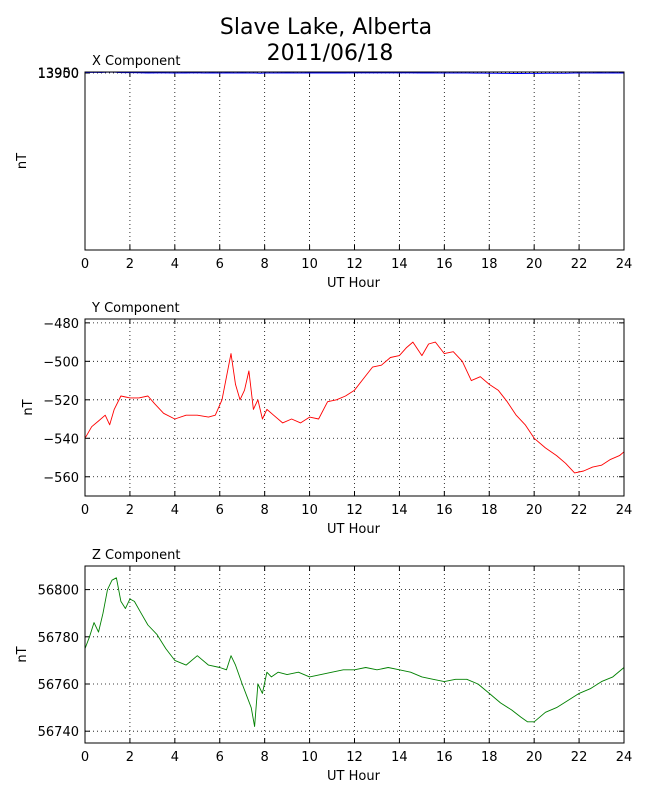 The height and width of the screenshot is (800, 650). I want to click on z-xtick-label: 4, so click(175, 757).